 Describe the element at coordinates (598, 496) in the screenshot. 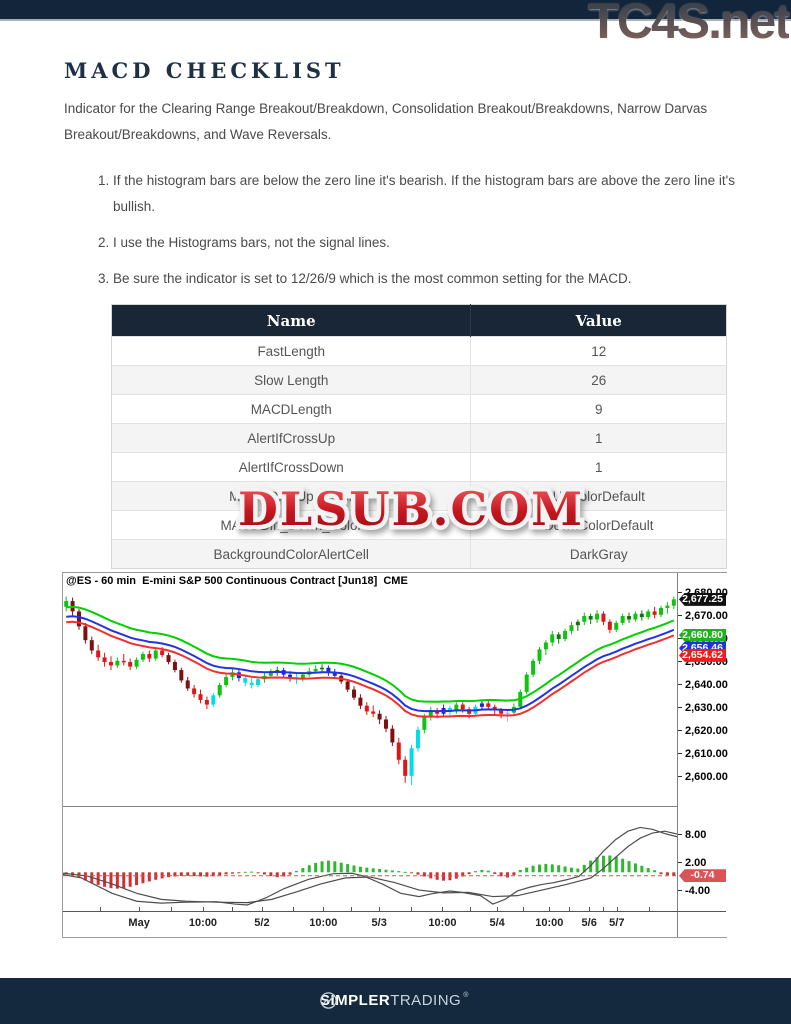

I see `table-cell: UpColorDefault` at that location.